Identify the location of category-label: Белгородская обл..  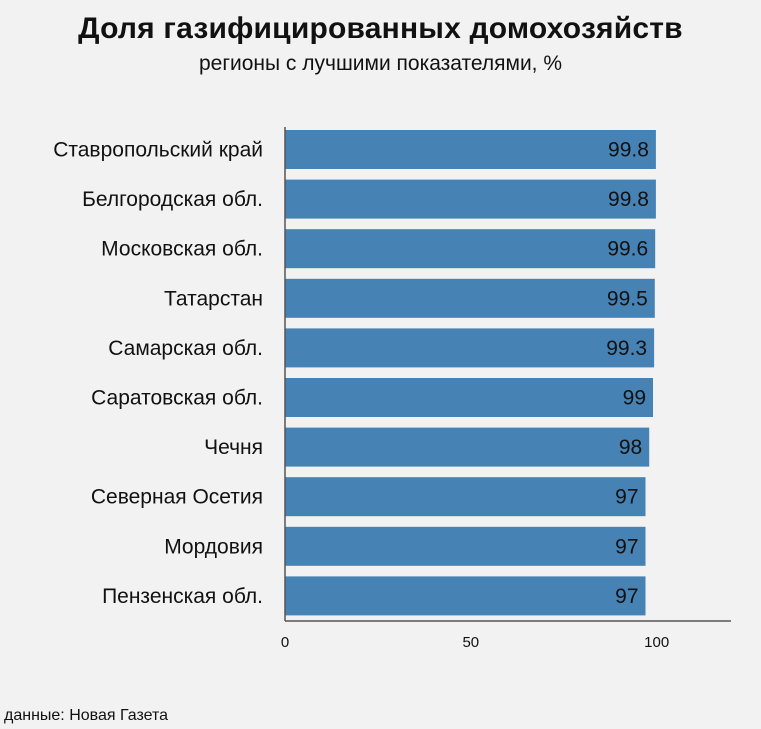
(172, 199).